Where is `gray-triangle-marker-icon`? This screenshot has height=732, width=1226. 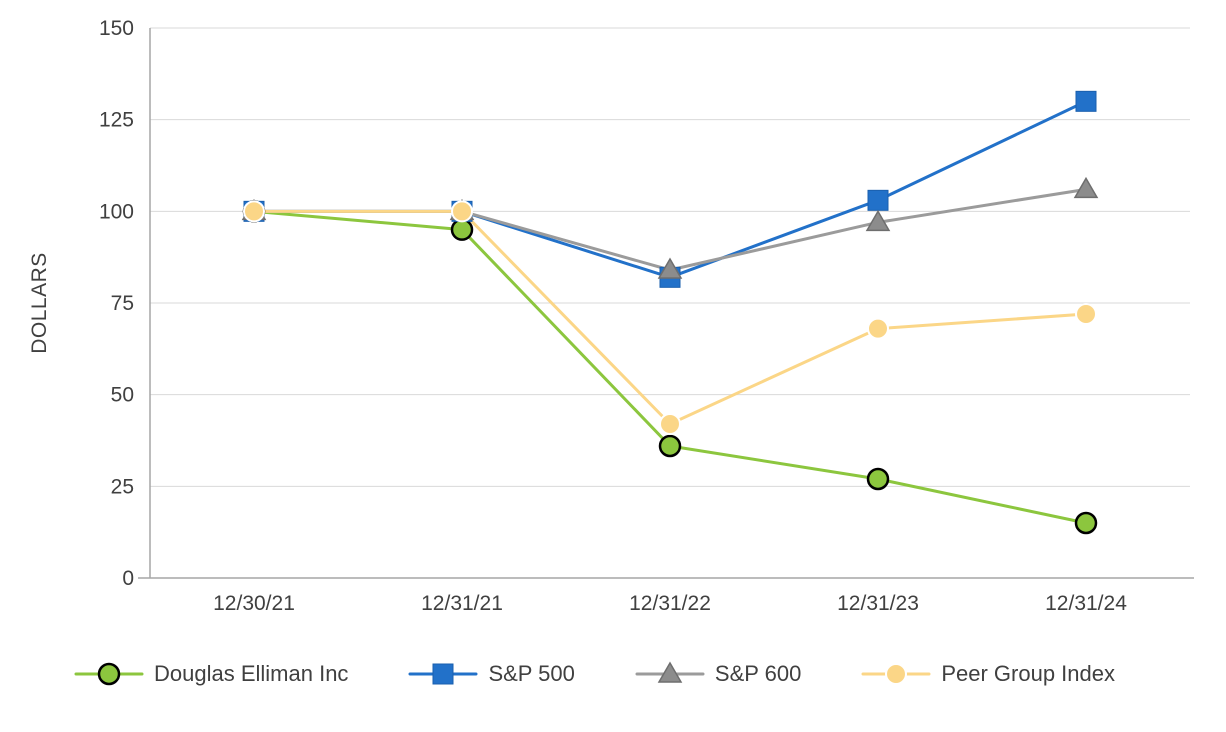
gray-triangle-marker-icon is located at coordinates (670, 674).